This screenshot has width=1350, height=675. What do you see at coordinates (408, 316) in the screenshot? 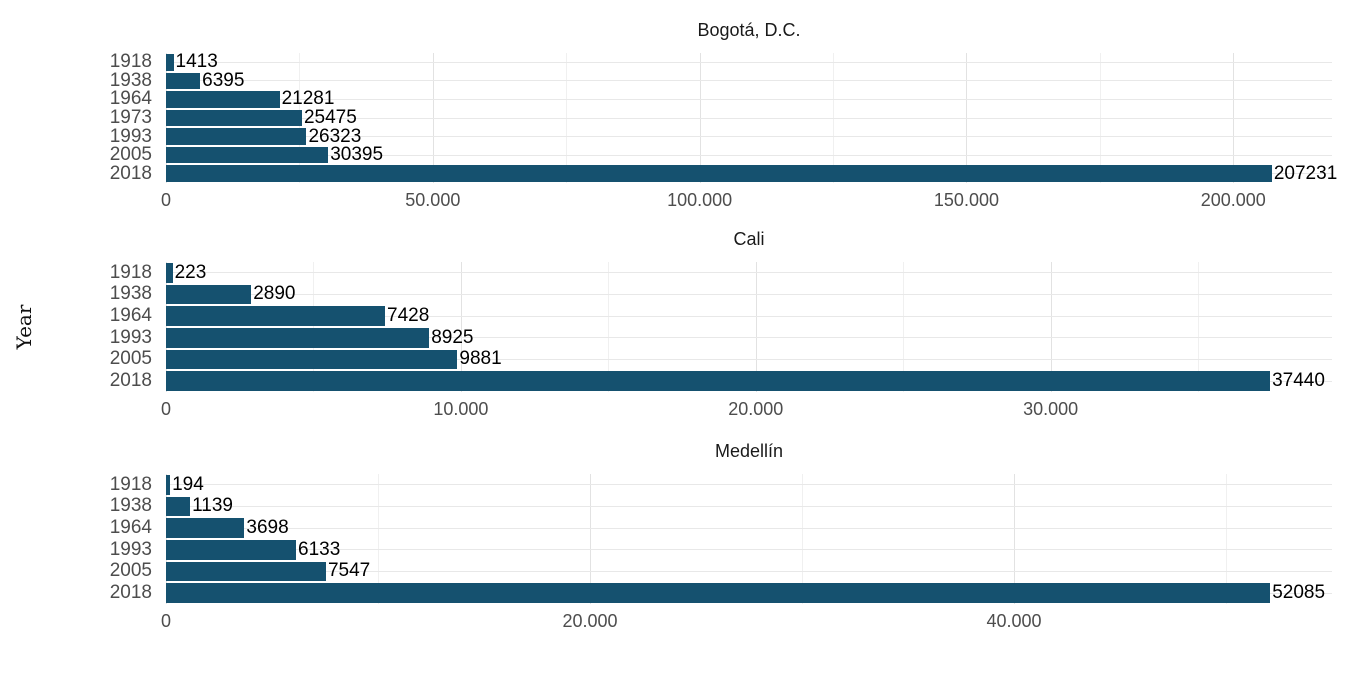
I see `bar-value-label: 7428` at bounding box center [408, 316].